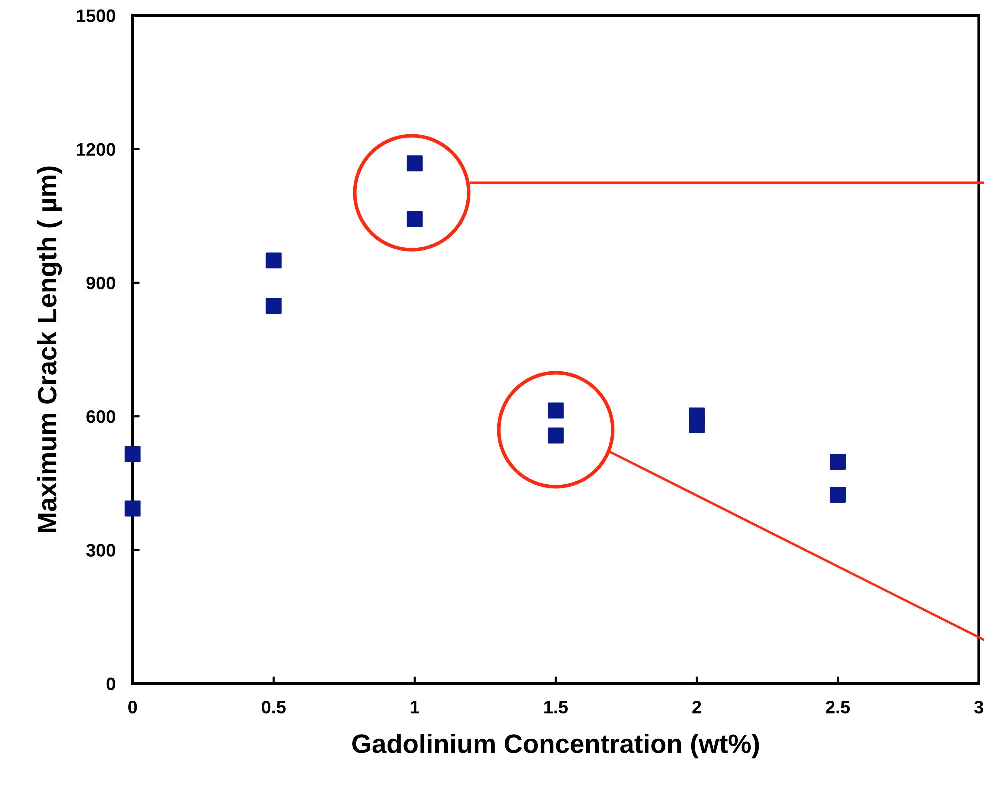 This screenshot has height=786, width=984. Describe the element at coordinates (101, 283) in the screenshot. I see `y-tick-label: 900` at that location.